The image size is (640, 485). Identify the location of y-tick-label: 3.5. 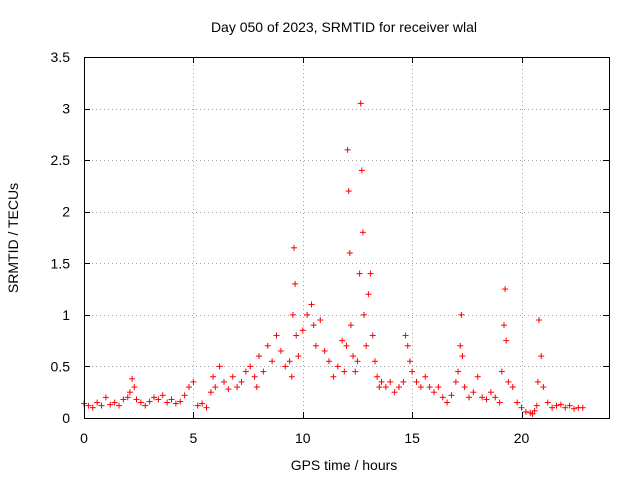
(61, 57).